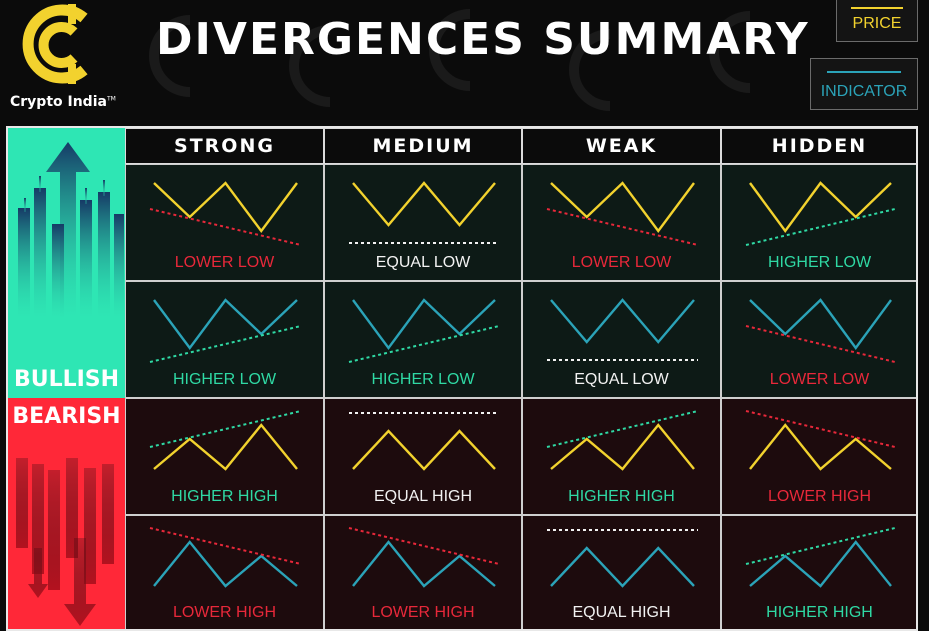  Describe the element at coordinates (65, 542) in the screenshot. I see `bearish-candles-arrow-icon` at that location.